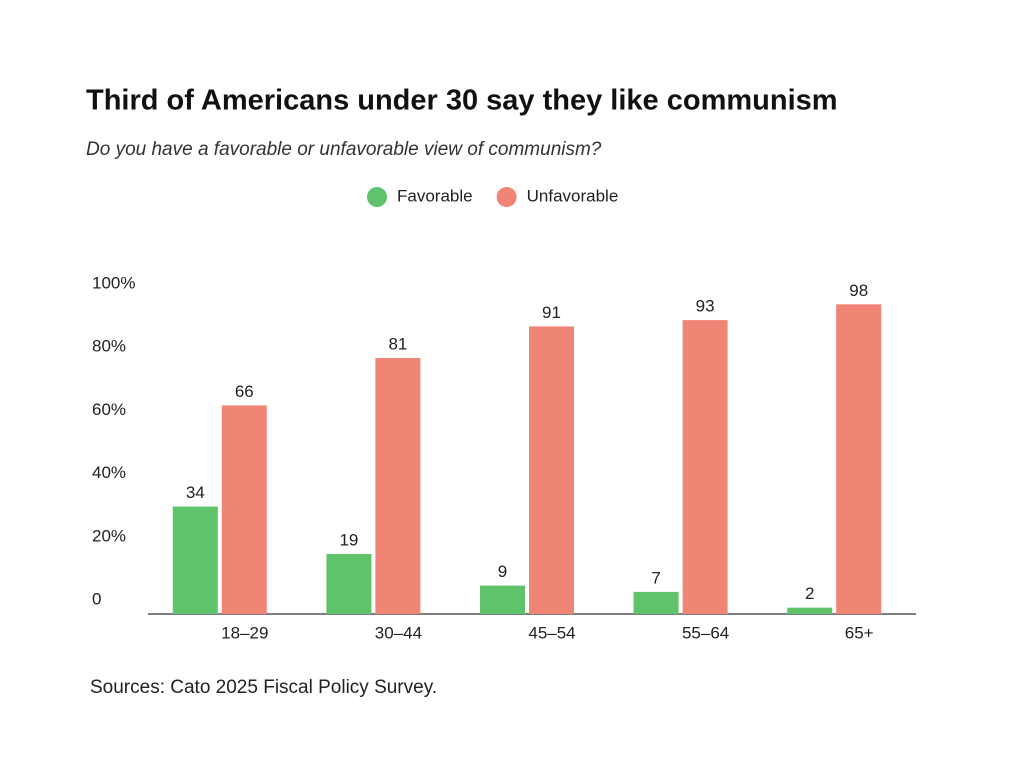  I want to click on legend-label: Favorable, so click(435, 195).